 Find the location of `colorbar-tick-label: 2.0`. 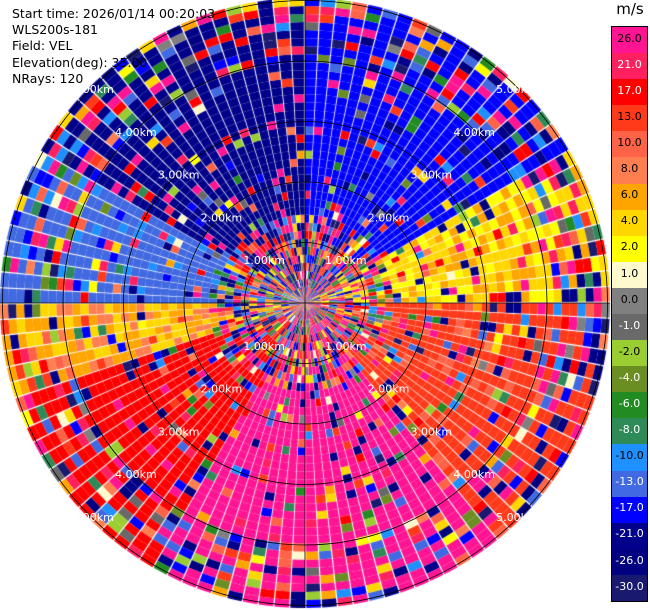

colorbar-tick-label: 2.0 is located at coordinates (629, 247).